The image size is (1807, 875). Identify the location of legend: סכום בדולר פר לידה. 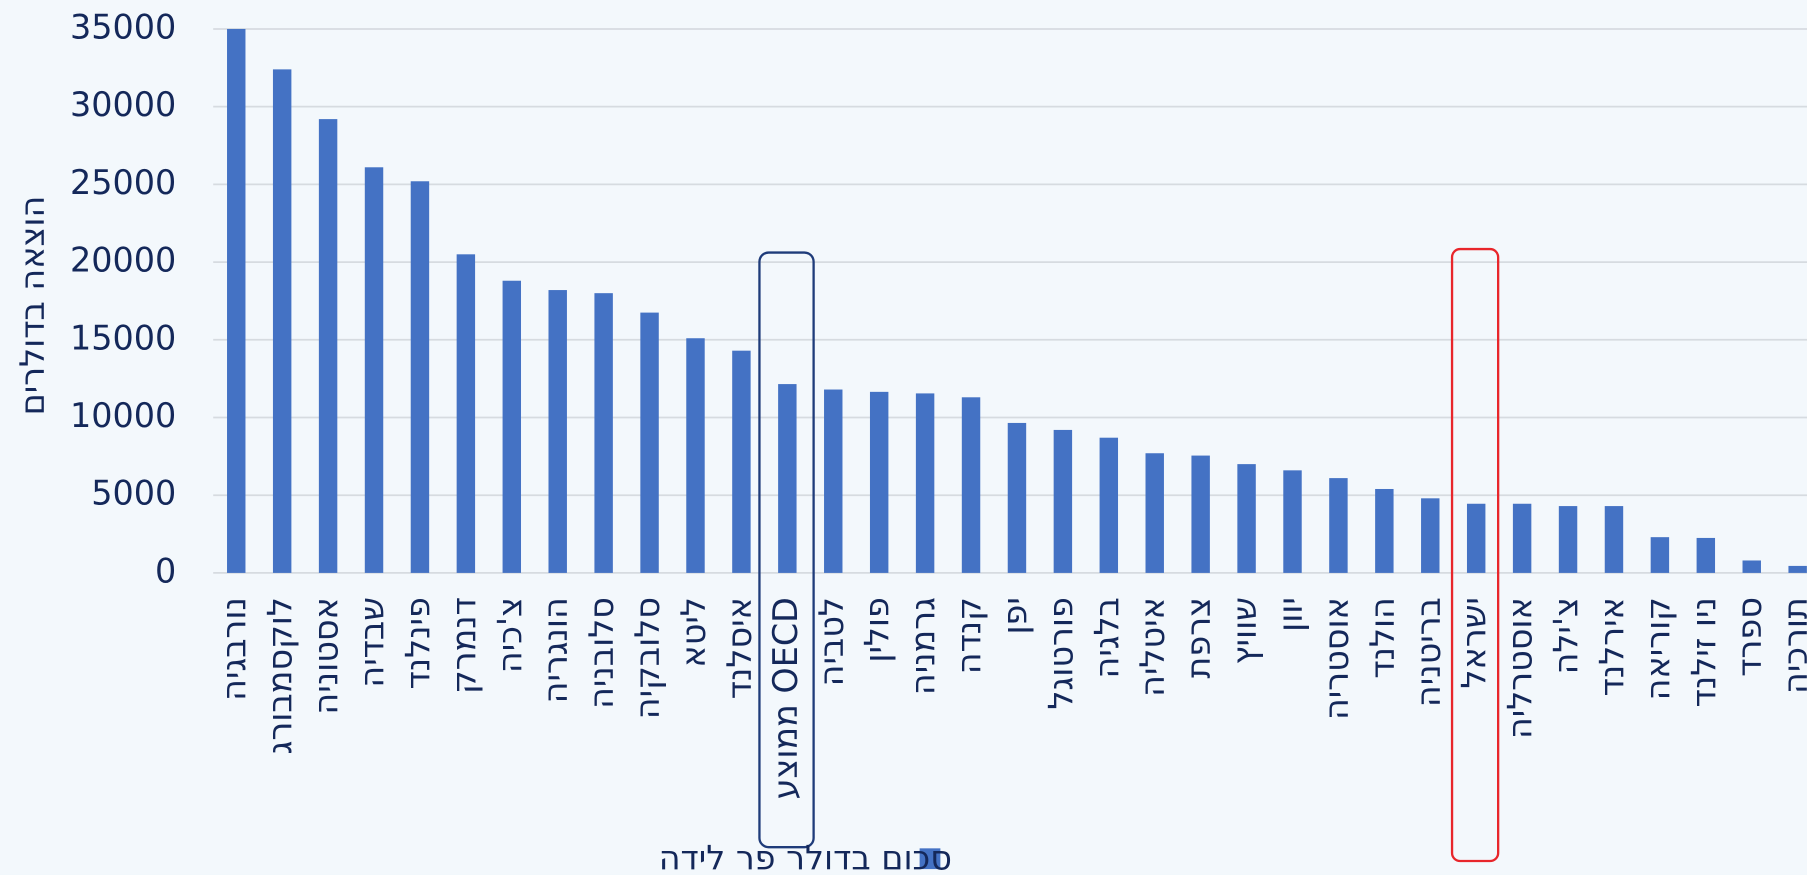
(805, 856).